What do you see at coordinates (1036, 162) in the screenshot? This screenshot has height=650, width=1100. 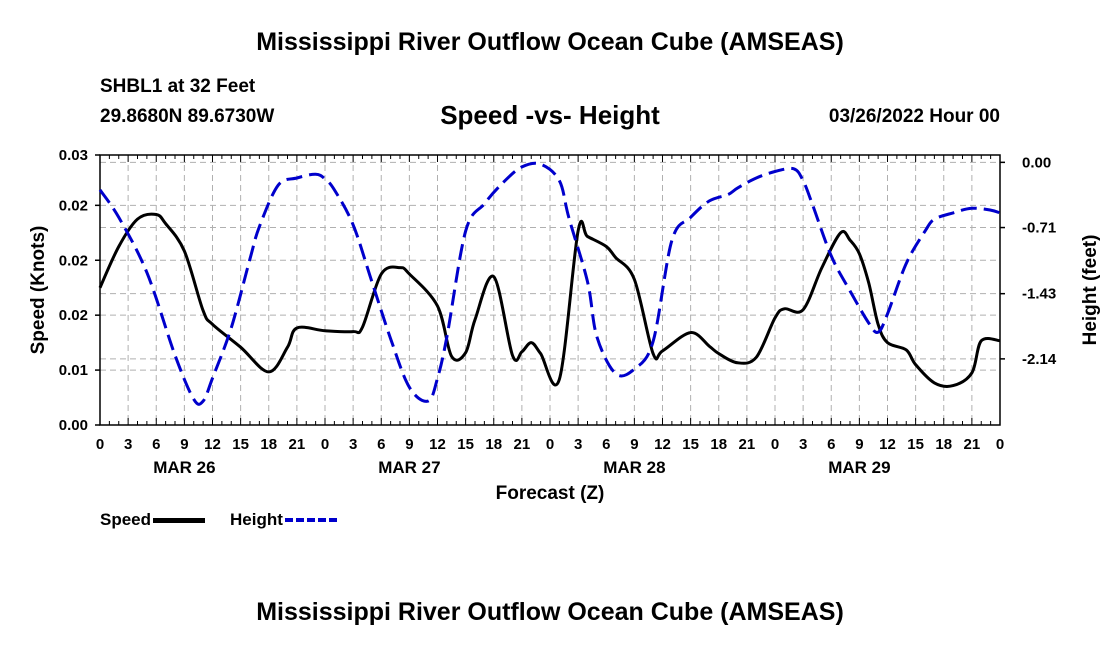 I see `y-right-tick-label: 0.00` at bounding box center [1036, 162].